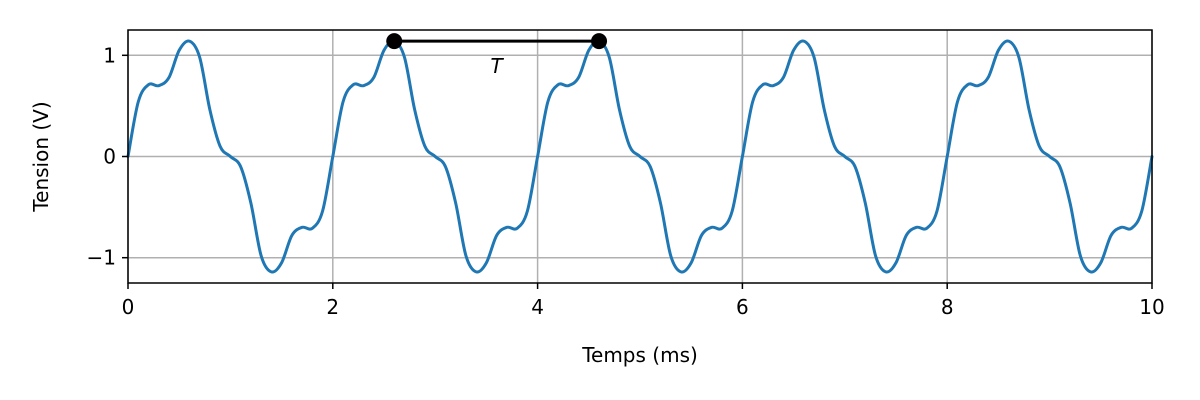 The width and height of the screenshot is (1200, 400). What do you see at coordinates (332, 307) in the screenshot?
I see `x-tick-label: 2` at bounding box center [332, 307].